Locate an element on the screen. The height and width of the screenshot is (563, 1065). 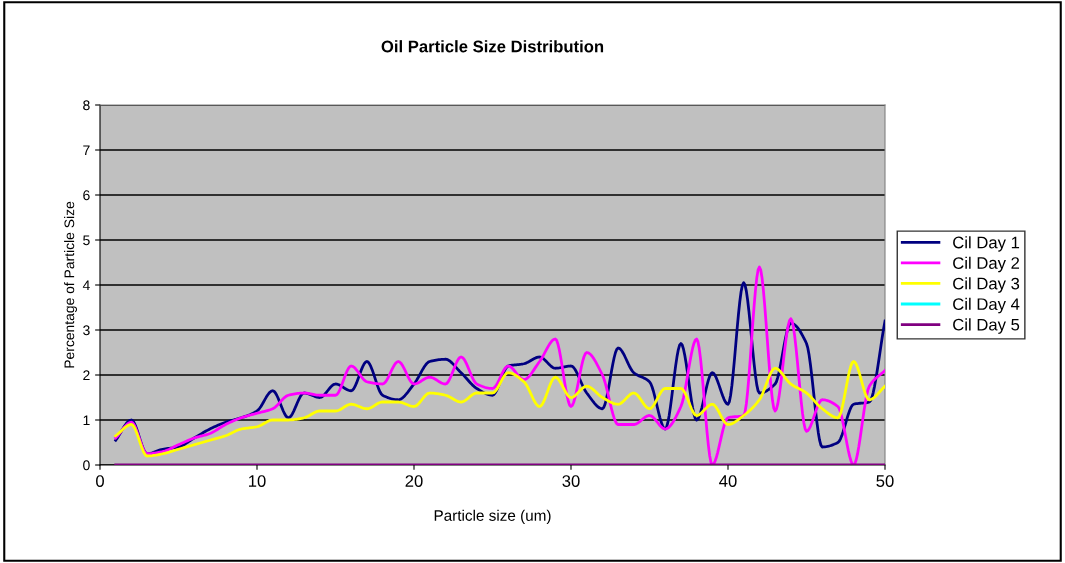
y-tick-label: 0 is located at coordinates (86, 465).